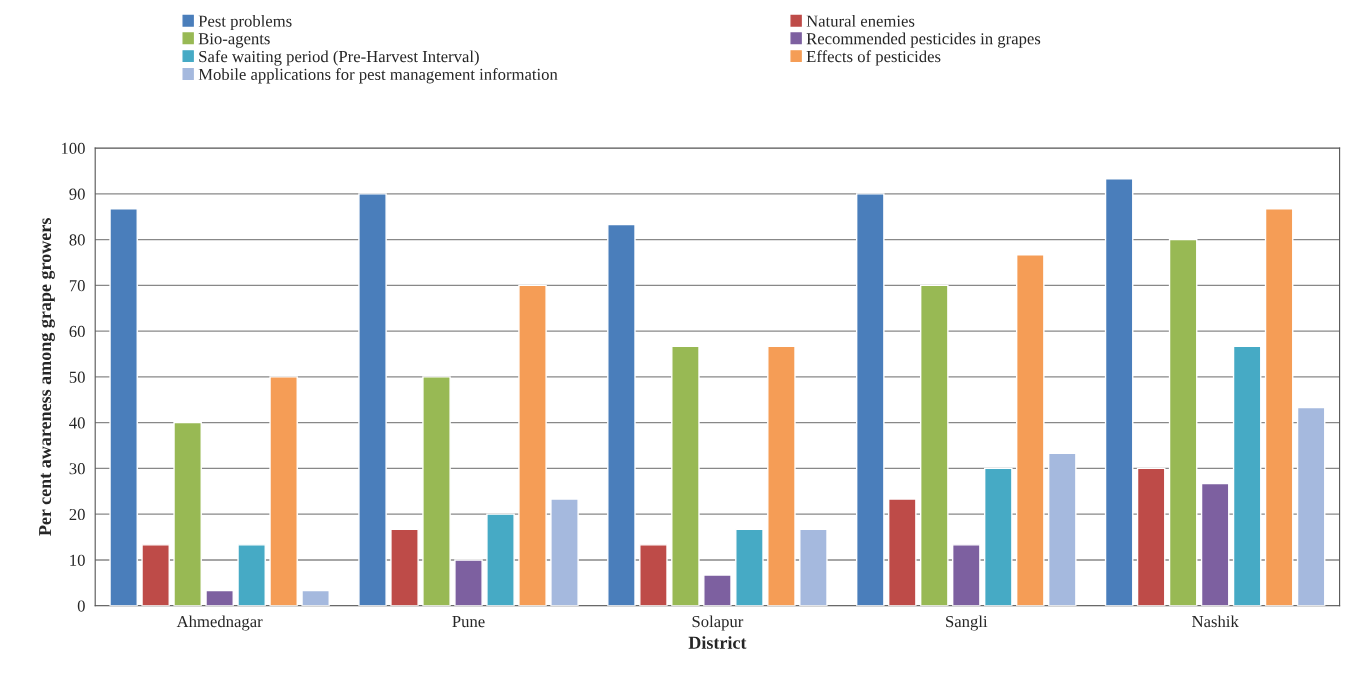 The height and width of the screenshot is (673, 1360). What do you see at coordinates (47, 377) in the screenshot?
I see `y-axis-title: Per cent awareness among grape growers` at bounding box center [47, 377].